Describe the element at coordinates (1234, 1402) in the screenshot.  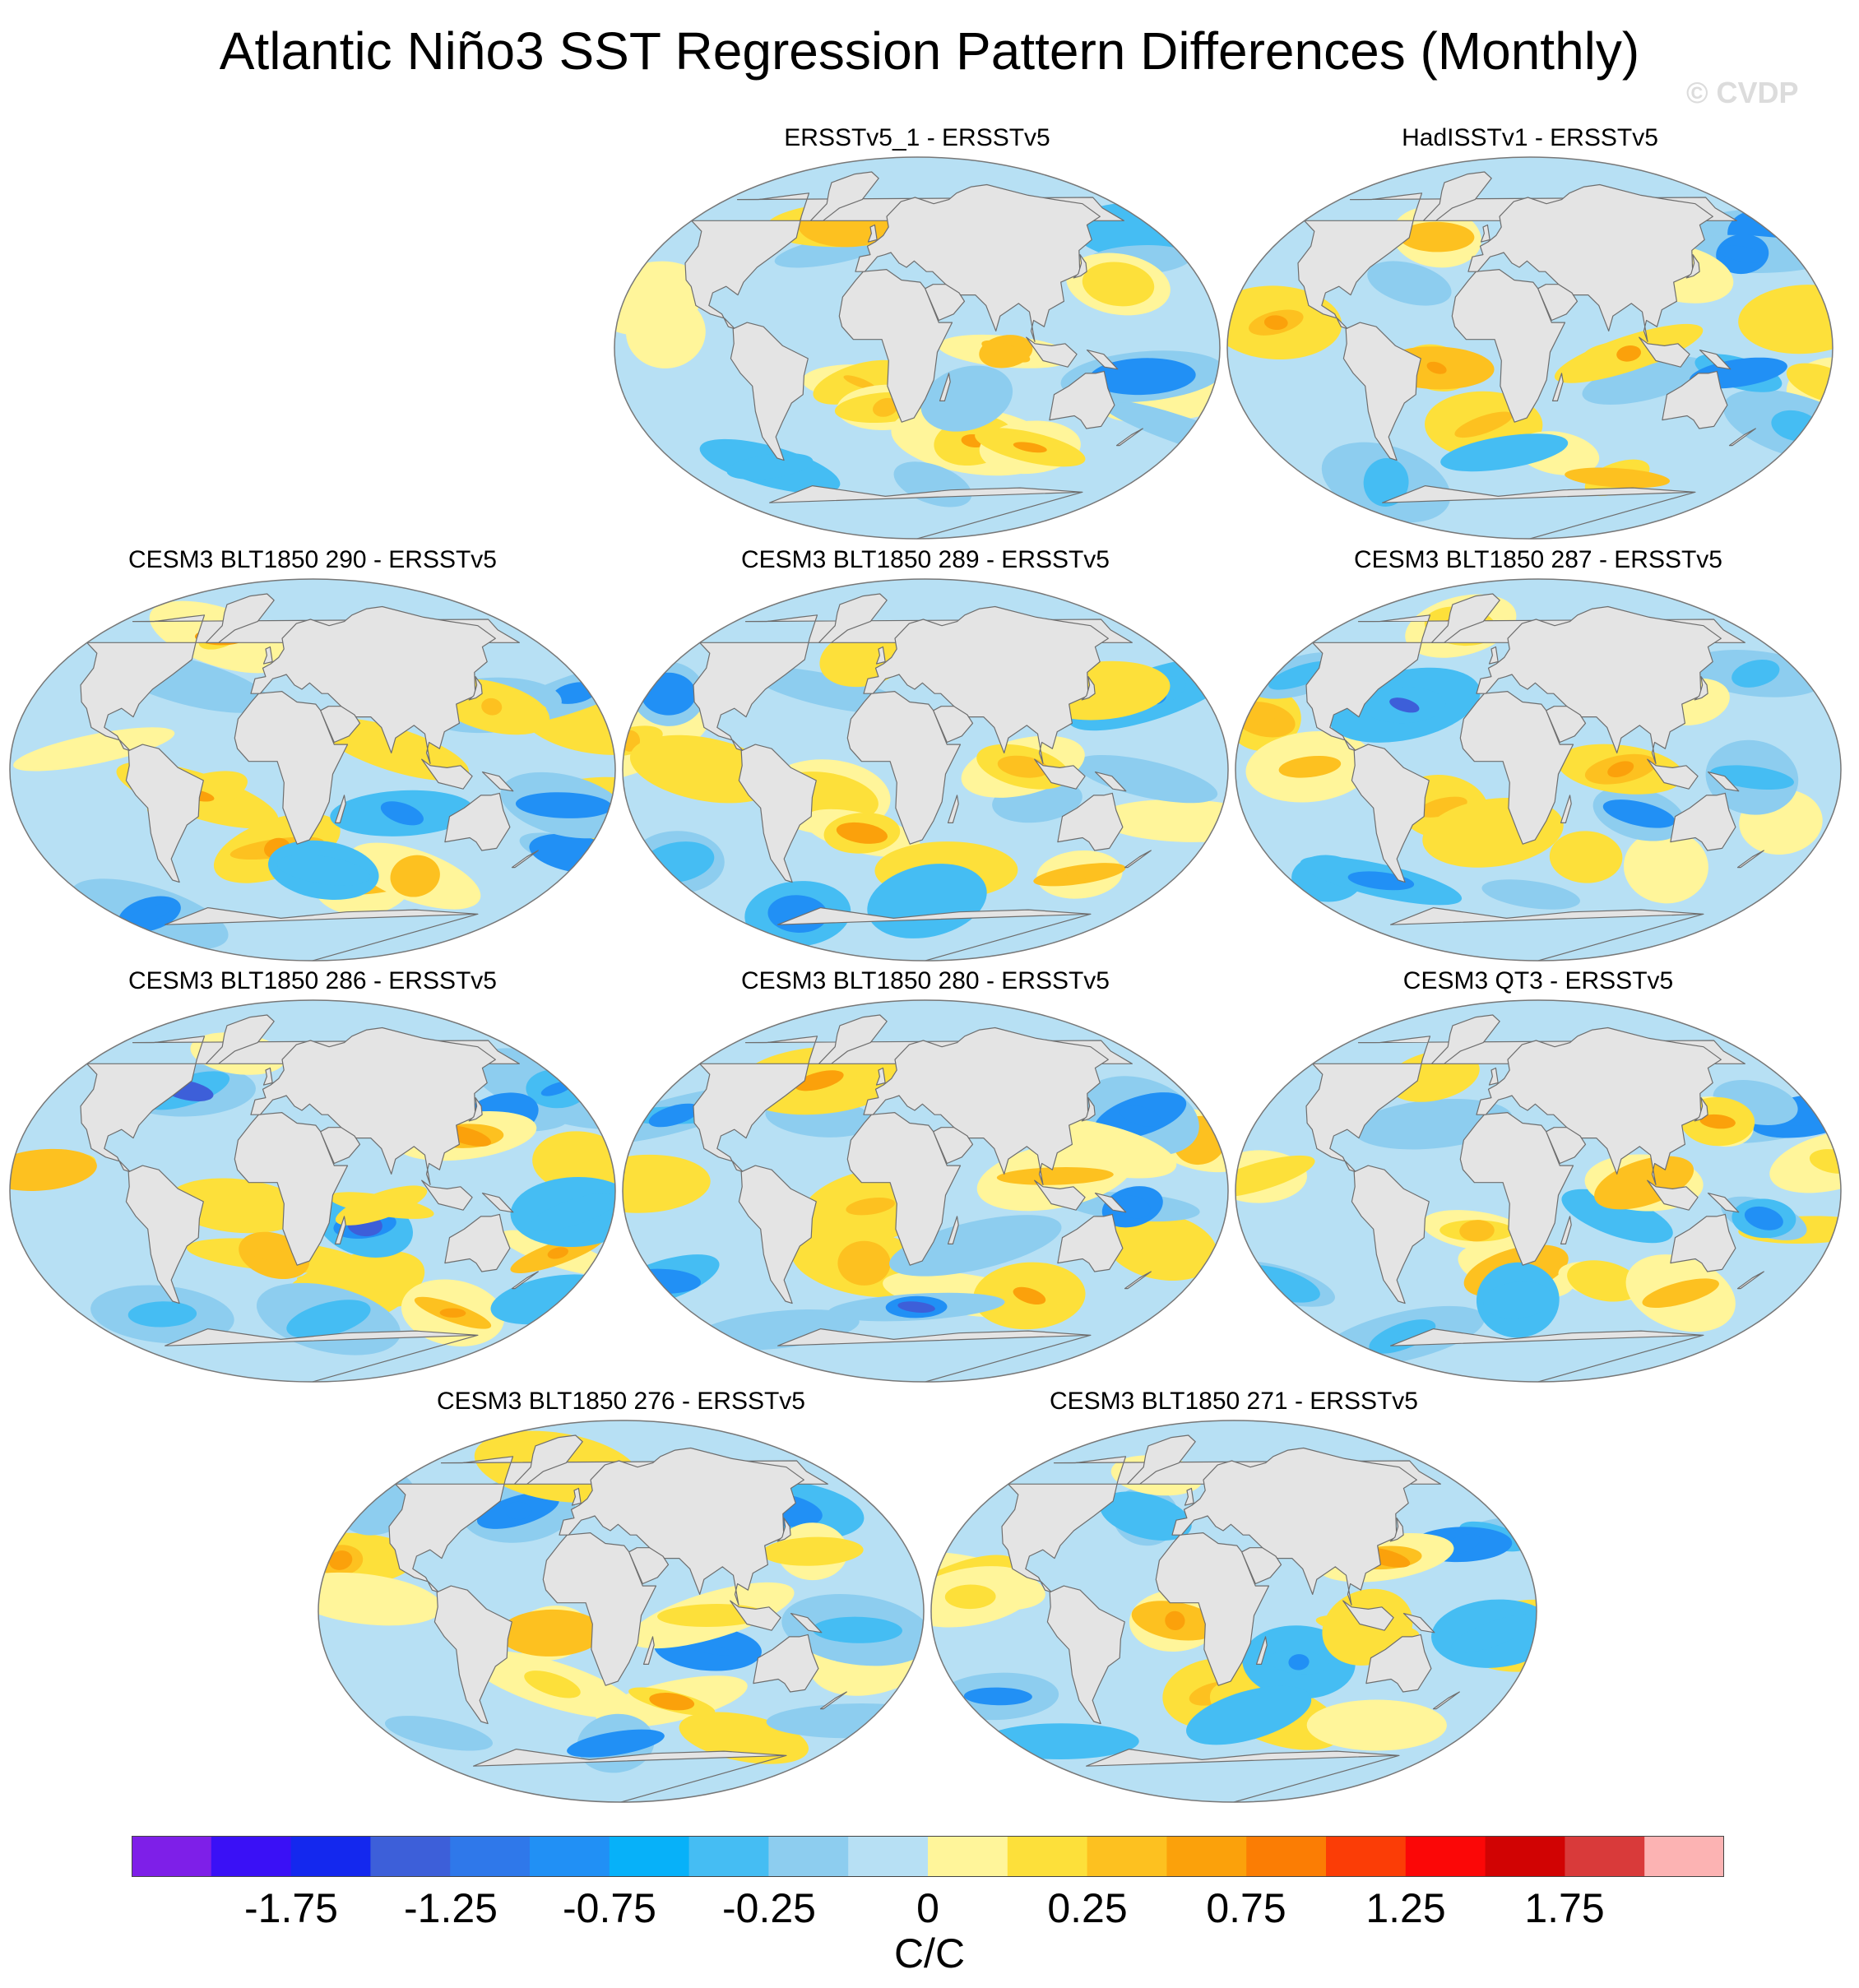
I see `panel-title: CESM3 BLT1850 271 - ERSSTv5` at that location.